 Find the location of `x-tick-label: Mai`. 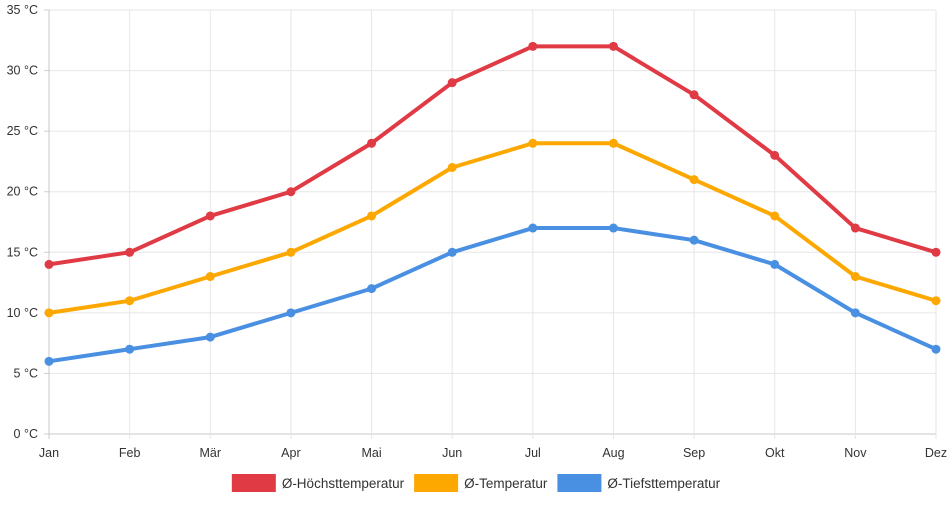

x-tick-label: Mai is located at coordinates (371, 453).